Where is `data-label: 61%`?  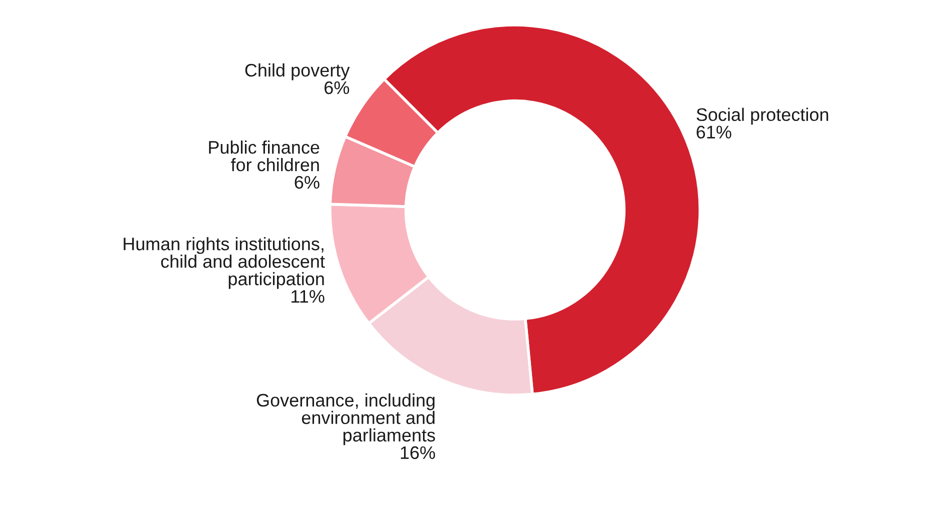 data-label: 61% is located at coordinates (714, 132).